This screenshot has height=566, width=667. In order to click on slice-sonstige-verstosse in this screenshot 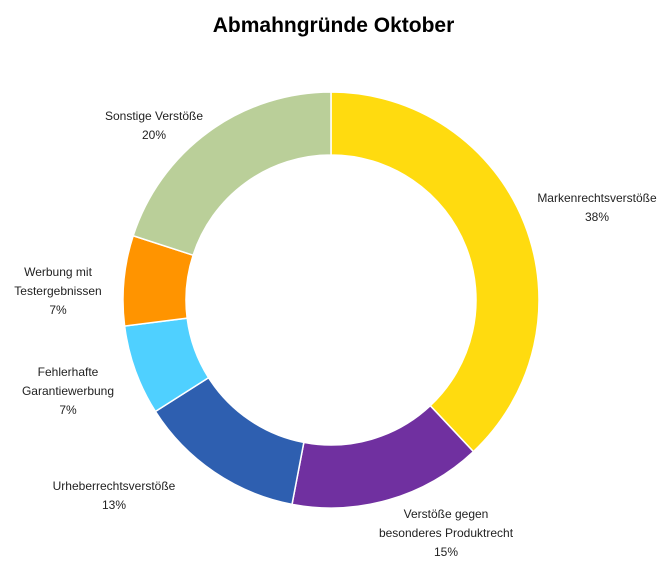, I will do `click(232, 174)`.